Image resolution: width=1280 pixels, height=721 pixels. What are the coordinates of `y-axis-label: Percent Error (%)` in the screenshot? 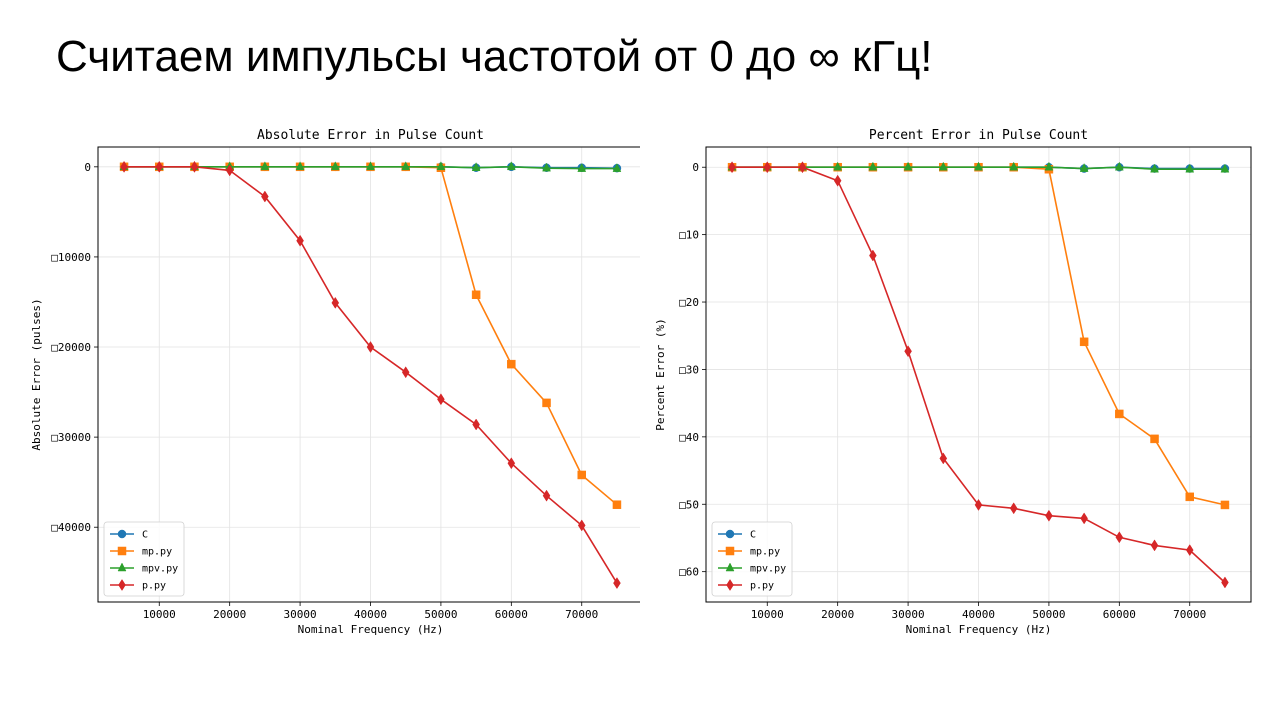 It's located at (660, 374).